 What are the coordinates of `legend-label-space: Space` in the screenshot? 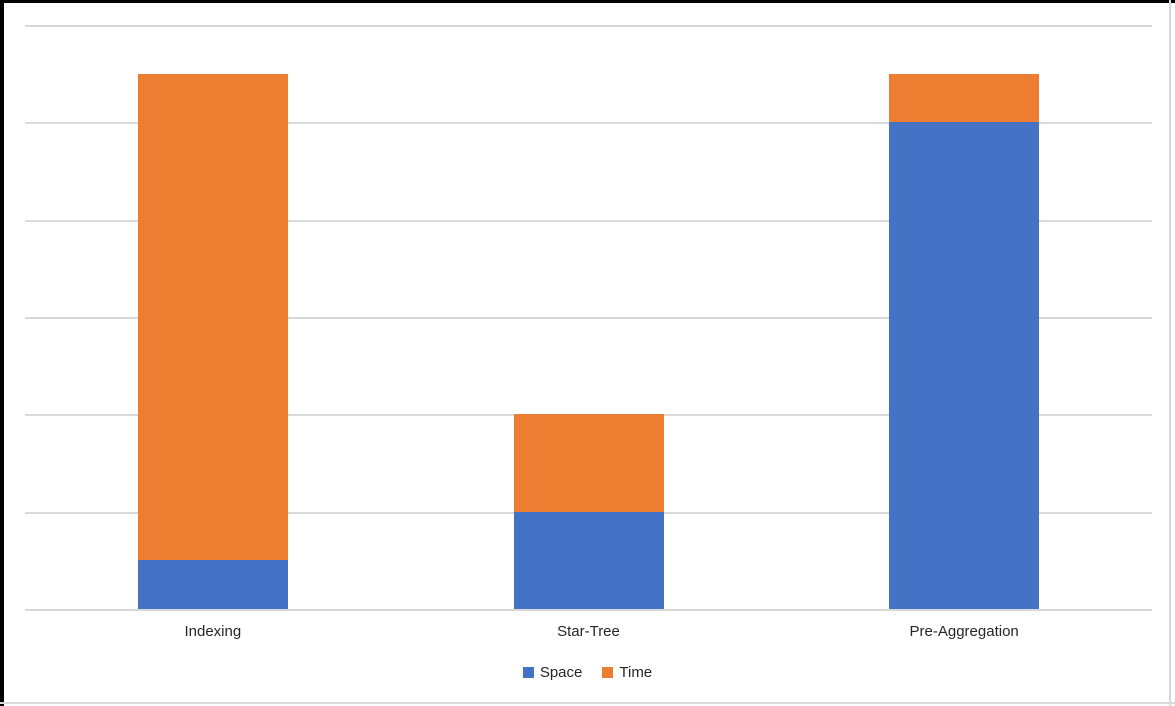 It's located at (561, 672).